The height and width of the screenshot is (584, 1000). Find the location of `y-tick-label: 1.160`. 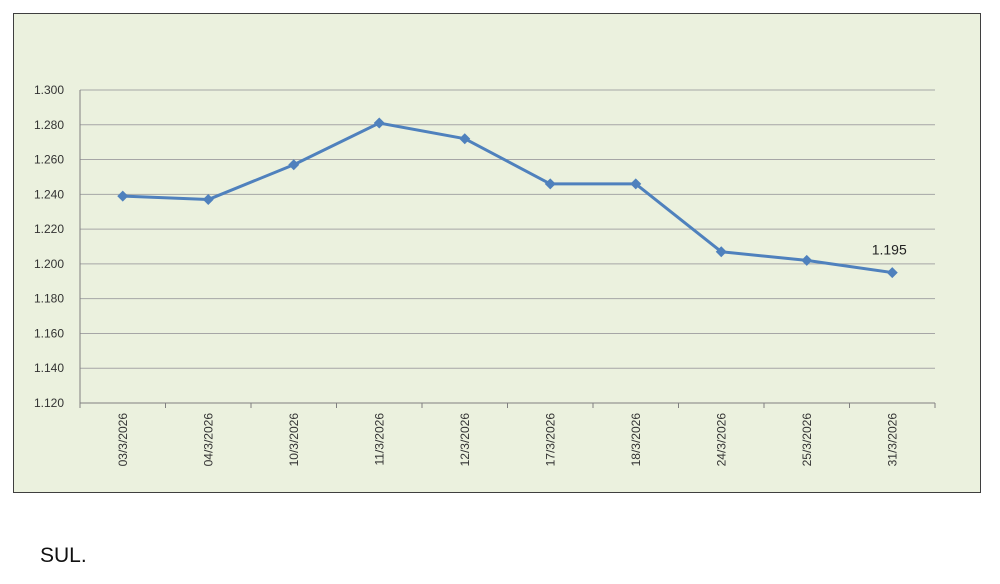

y-tick-label: 1.160 is located at coordinates (49, 333).